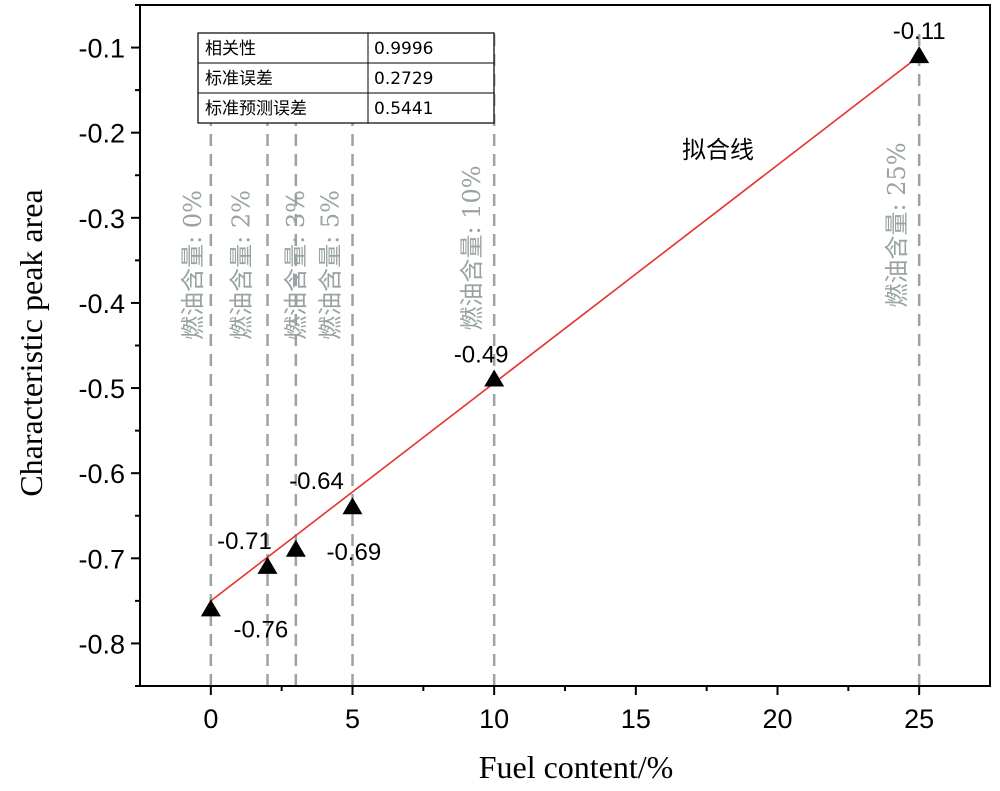 The width and height of the screenshot is (1000, 791). Describe the element at coordinates (244, 541) in the screenshot. I see `data-point-label: -0.71` at that location.